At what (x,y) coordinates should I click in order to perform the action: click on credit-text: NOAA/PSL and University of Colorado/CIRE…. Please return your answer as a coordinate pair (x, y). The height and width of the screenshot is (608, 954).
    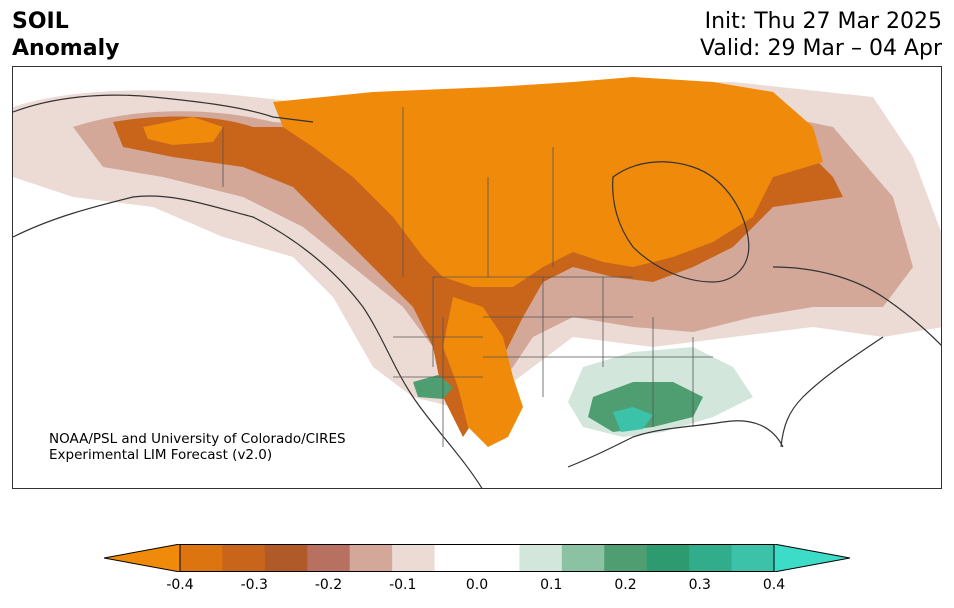
    Looking at the image, I should click on (197, 447).